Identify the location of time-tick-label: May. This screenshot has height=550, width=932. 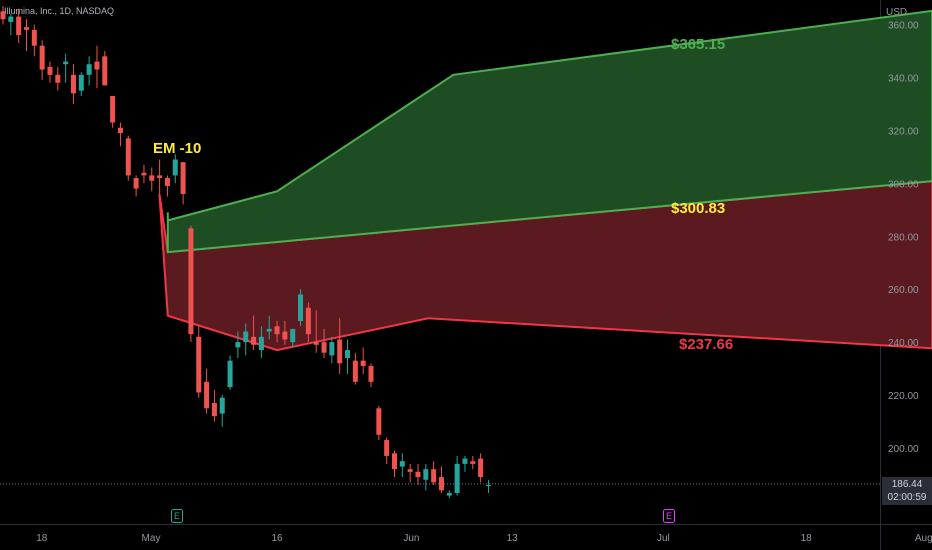
(151, 538).